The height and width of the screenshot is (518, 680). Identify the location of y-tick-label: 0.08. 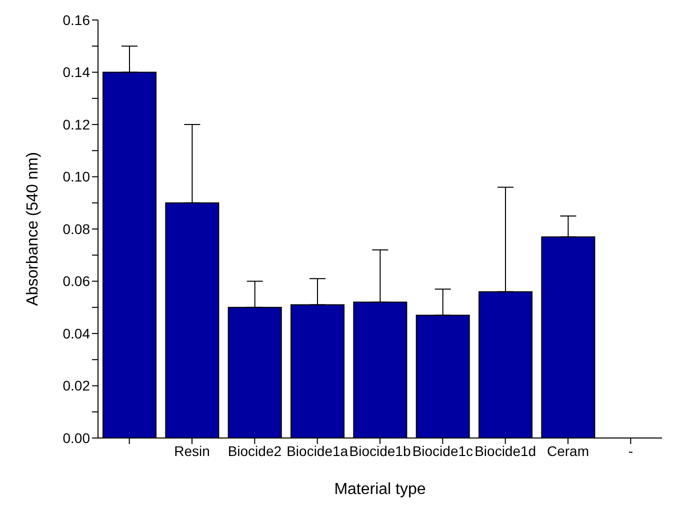
(76, 228).